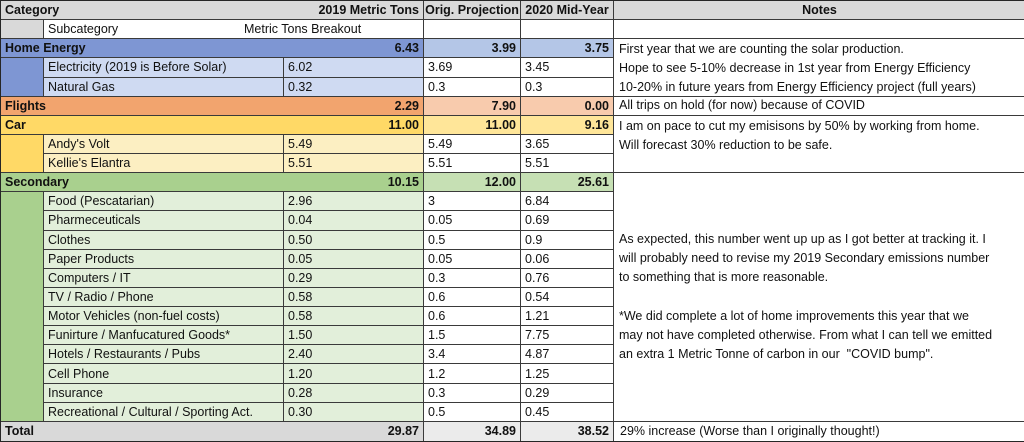 This screenshot has width=1024, height=442. What do you see at coordinates (567, 393) in the screenshot?
I see `insurance-midyear-cell: 0.29` at bounding box center [567, 393].